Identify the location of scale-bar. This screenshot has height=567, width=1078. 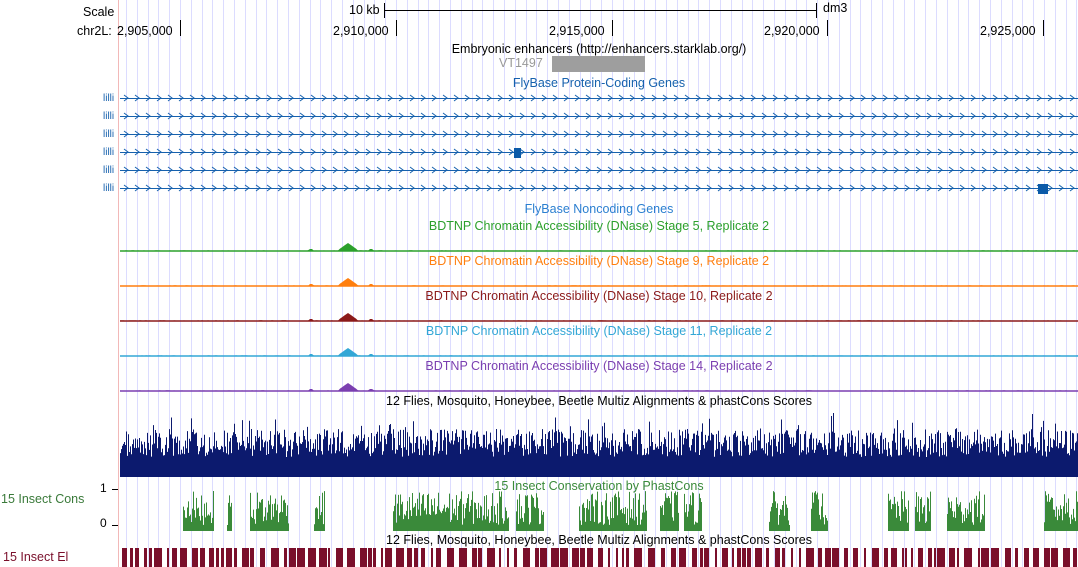
(600, 10).